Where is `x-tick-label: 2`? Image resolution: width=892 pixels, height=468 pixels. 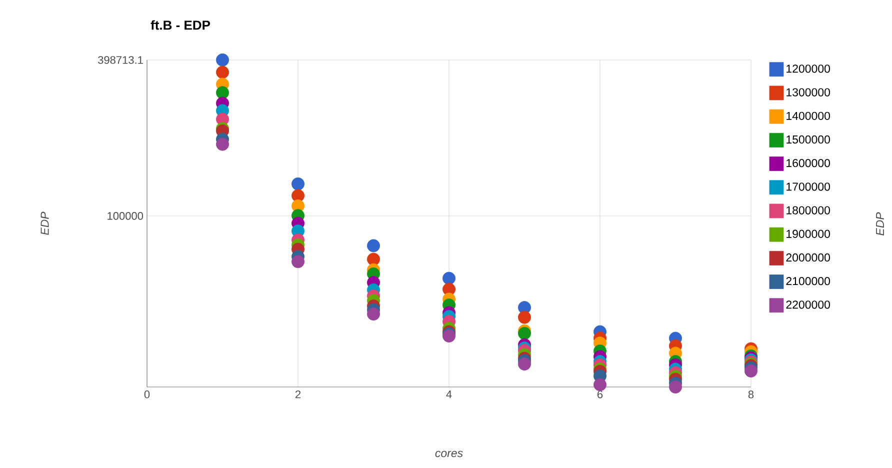 x-tick-label: 2 is located at coordinates (298, 394).